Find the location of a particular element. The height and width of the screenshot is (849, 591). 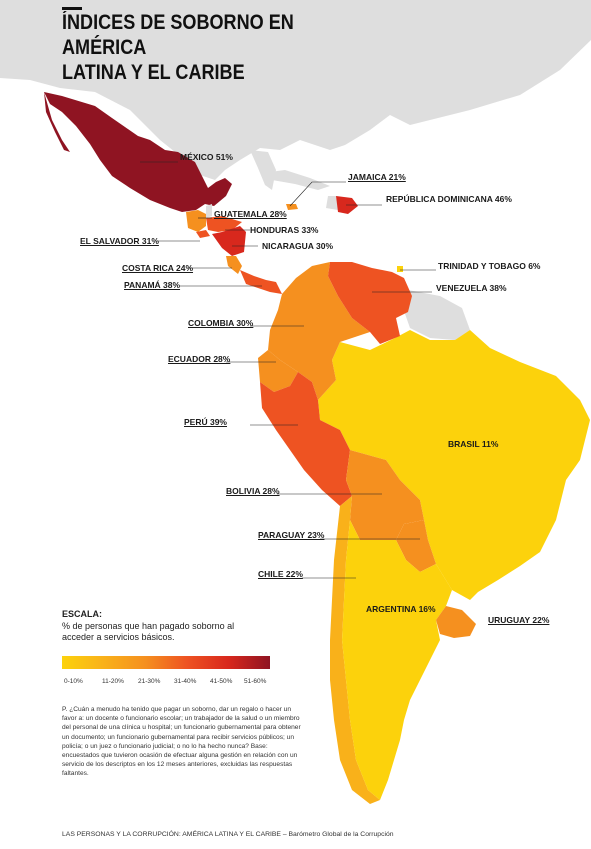

label-nicaragua: NICARAGUA 30% is located at coordinates (298, 246).